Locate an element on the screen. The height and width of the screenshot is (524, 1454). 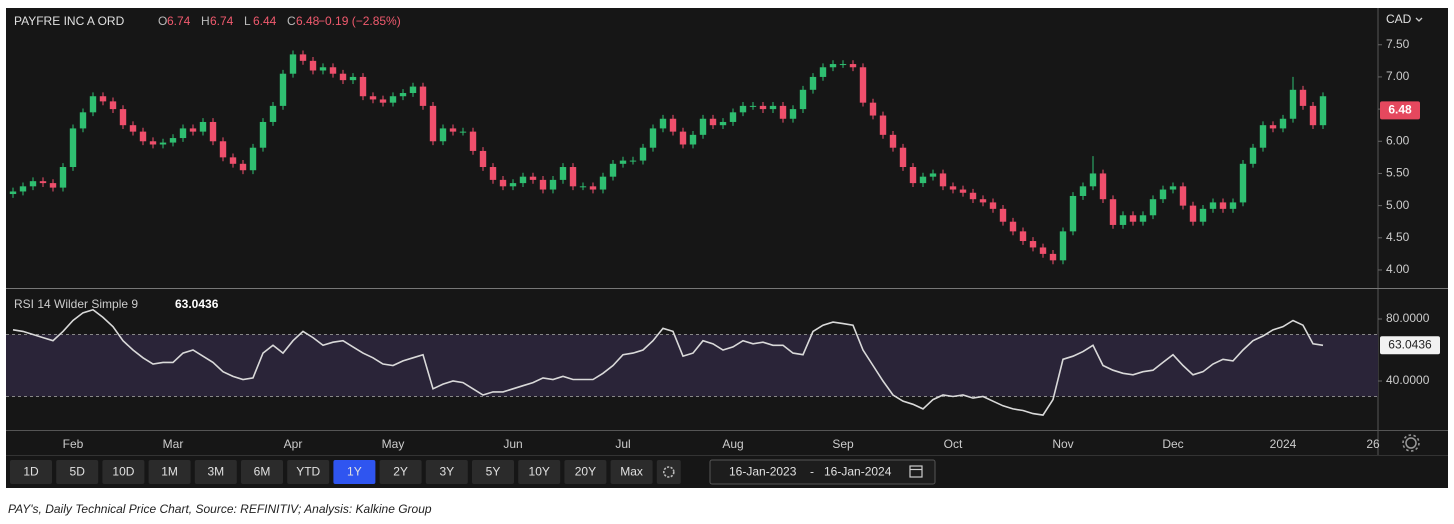
range-button: 20Y is located at coordinates (585, 472).